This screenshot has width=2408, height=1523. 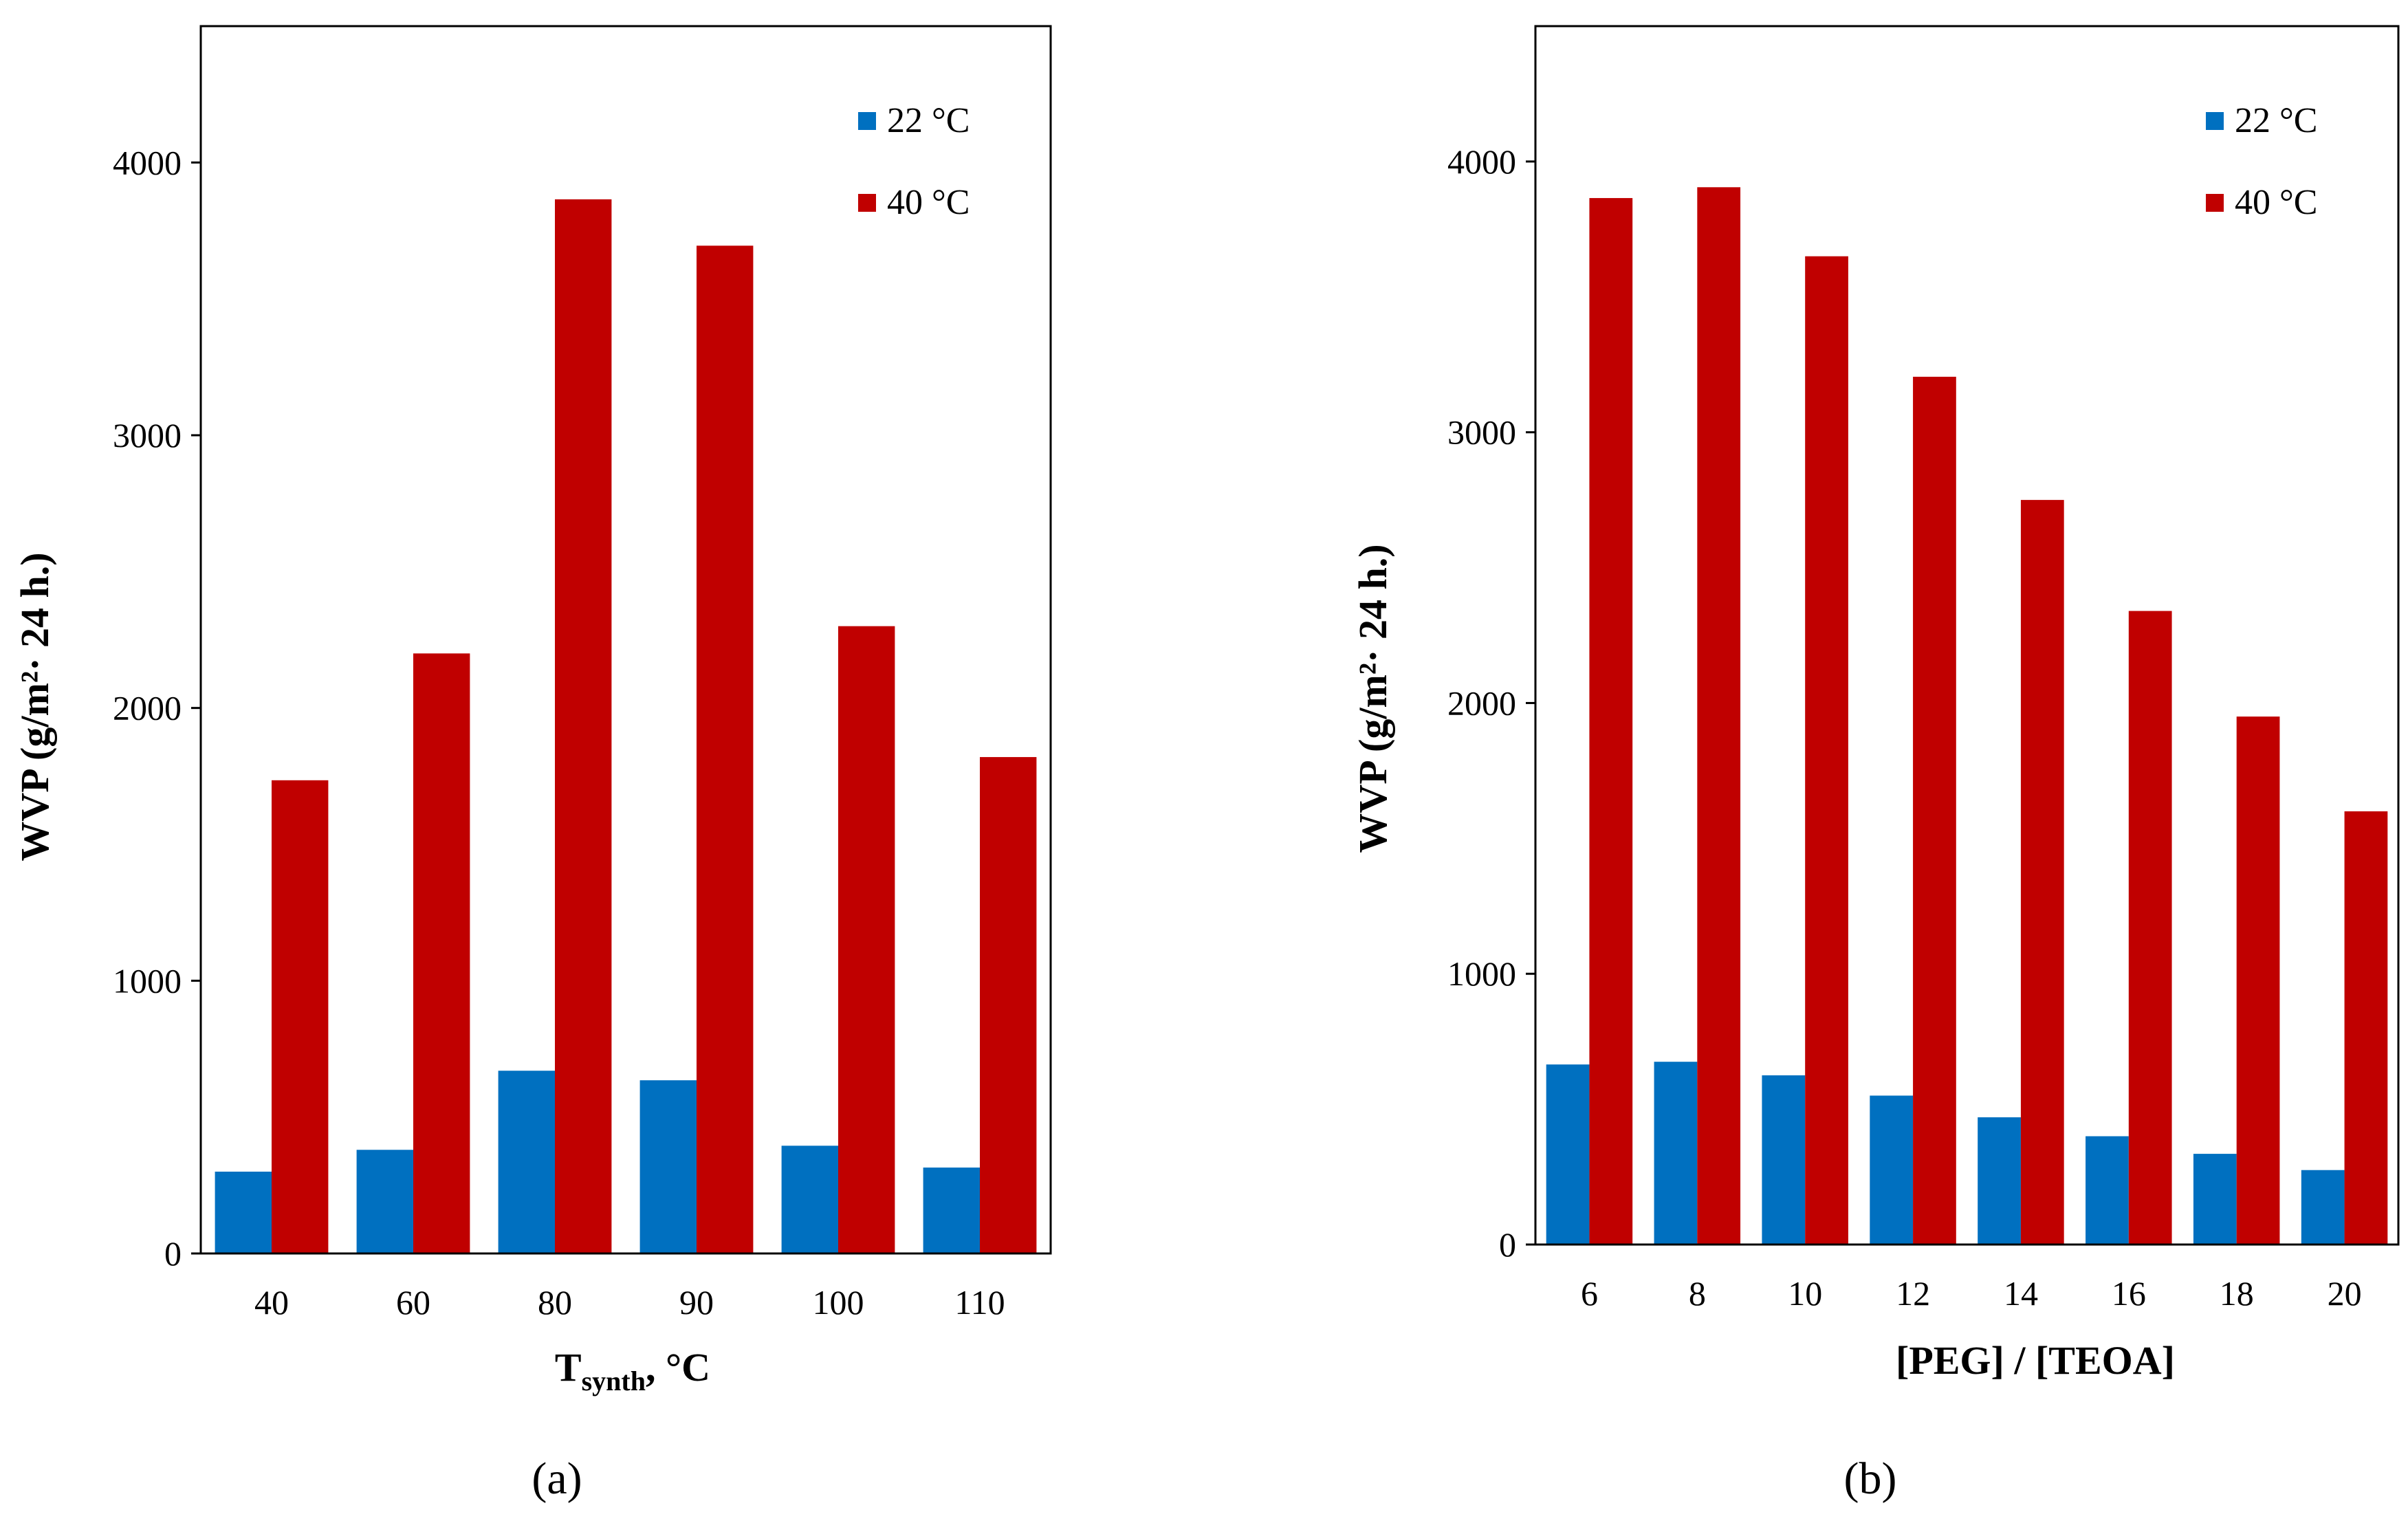 What do you see at coordinates (2261, 161) in the screenshot?
I see `legend-b: 22 °C 40 °C` at bounding box center [2261, 161].